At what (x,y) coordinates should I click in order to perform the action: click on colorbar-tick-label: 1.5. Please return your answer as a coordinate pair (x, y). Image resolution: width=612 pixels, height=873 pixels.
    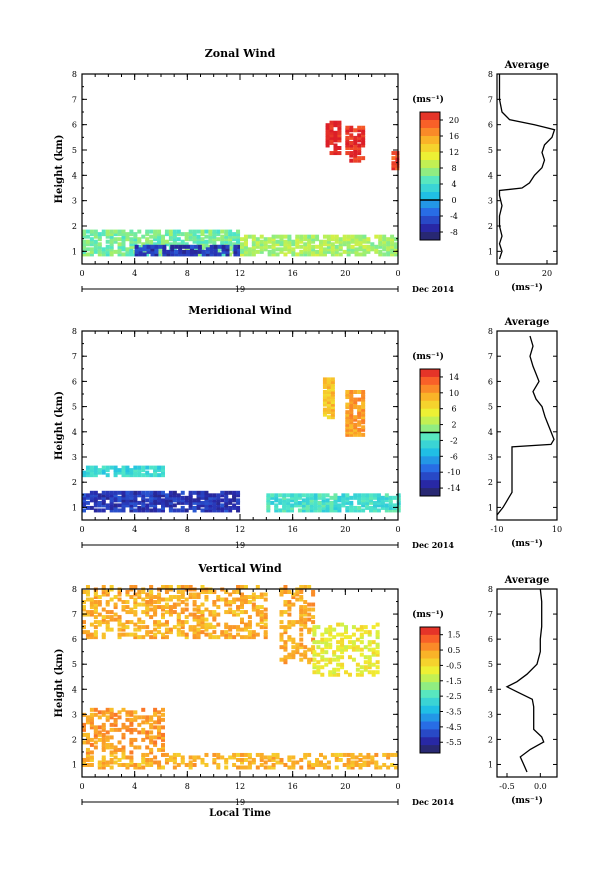
    Looking at the image, I should click on (454, 635).